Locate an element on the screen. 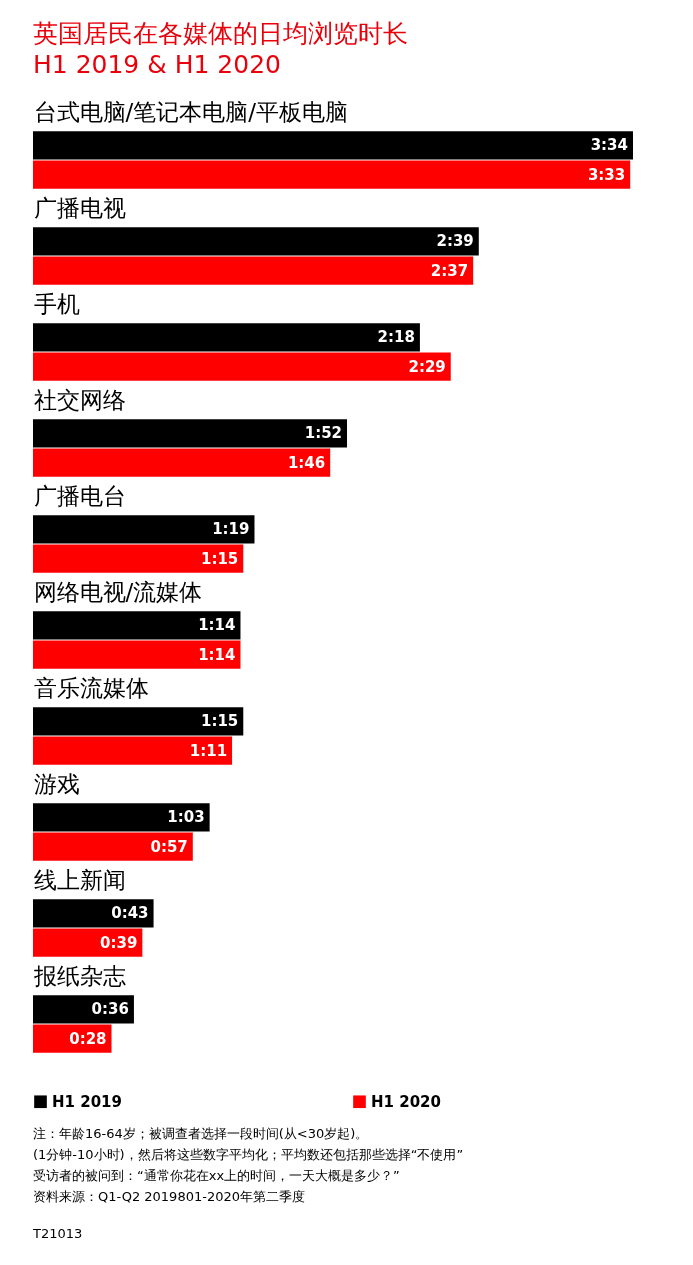 This screenshot has width=693, height=1265. text: (1分钟-10小时)，然后将这些数字平均化；平均数还包括那些选择“不使用” is located at coordinates (248, 1154).